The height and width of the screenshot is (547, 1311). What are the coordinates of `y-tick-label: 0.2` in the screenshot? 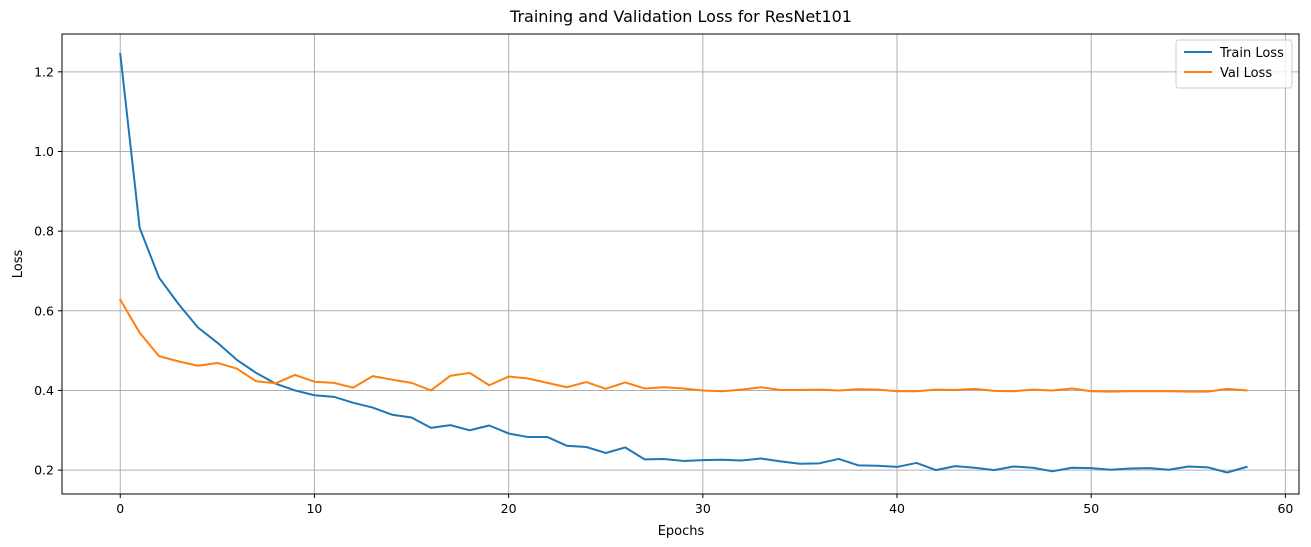 It's located at (44, 470).